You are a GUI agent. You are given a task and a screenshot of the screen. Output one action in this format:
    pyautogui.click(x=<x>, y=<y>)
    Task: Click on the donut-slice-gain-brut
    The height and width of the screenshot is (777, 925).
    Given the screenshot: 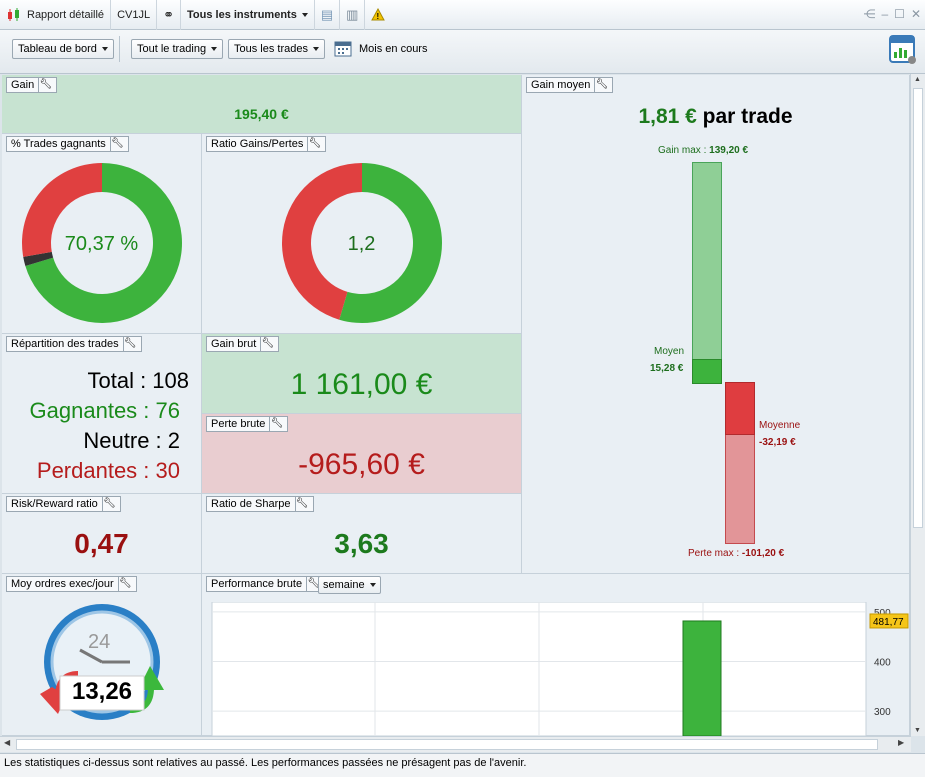 What is the action you would take?
    pyautogui.click(x=390, y=243)
    